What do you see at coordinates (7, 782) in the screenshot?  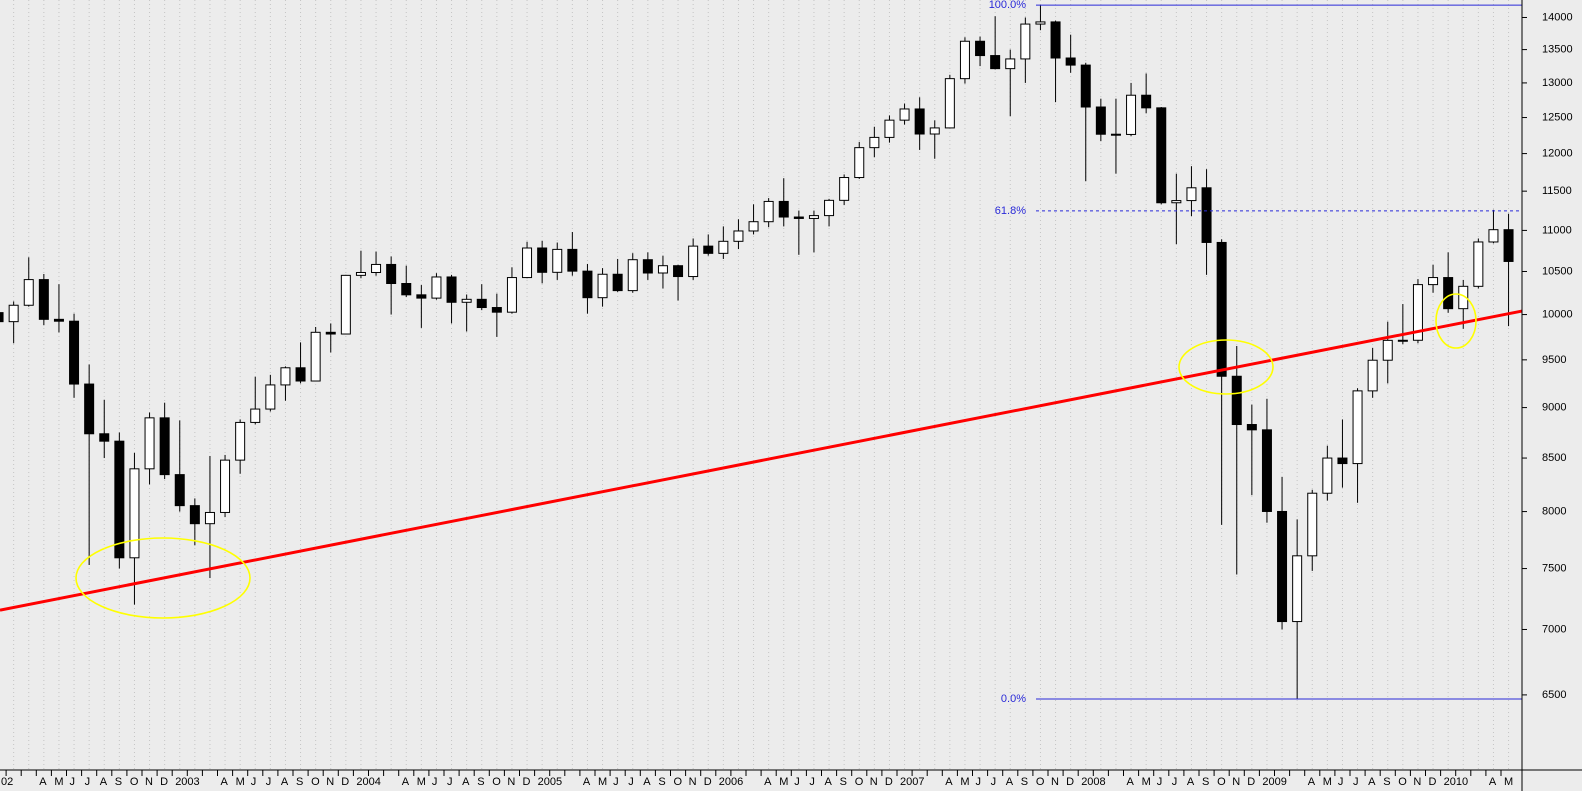 I see `x-tick-label: 02` at bounding box center [7, 782].